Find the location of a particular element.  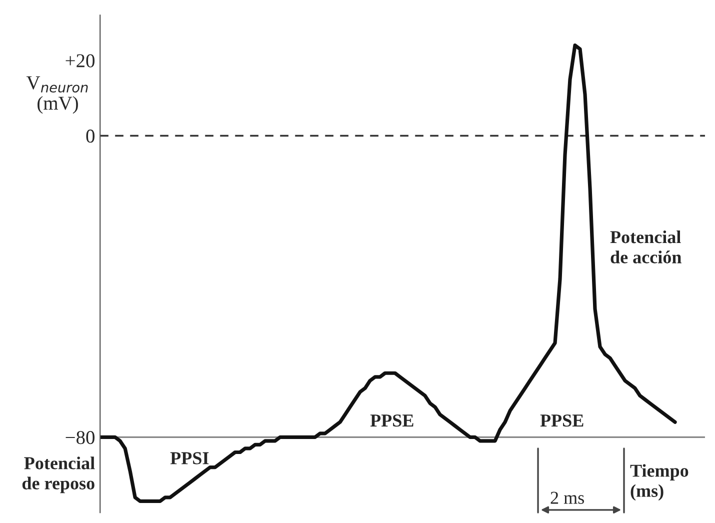

y-axis-title: V$_{neuron}$ (mV) is located at coordinates (57, 95).